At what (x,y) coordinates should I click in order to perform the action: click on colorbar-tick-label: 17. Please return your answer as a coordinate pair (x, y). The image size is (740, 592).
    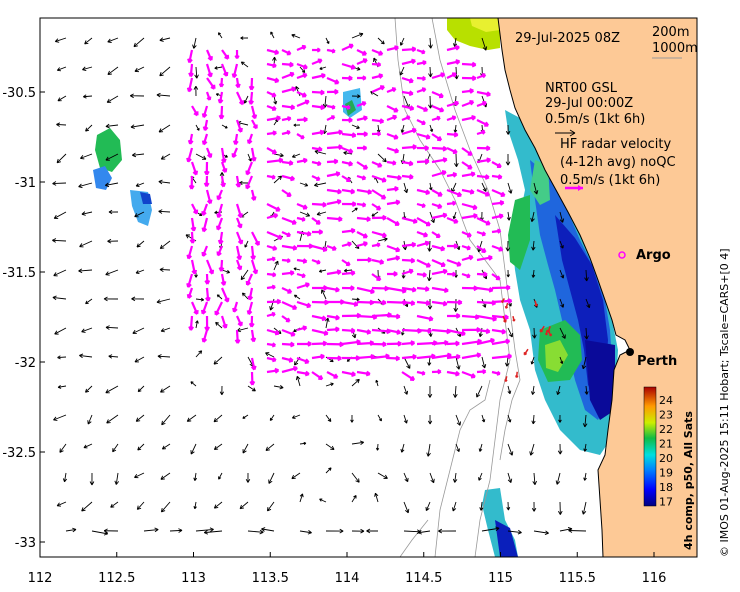
    Looking at the image, I should click on (666, 502).